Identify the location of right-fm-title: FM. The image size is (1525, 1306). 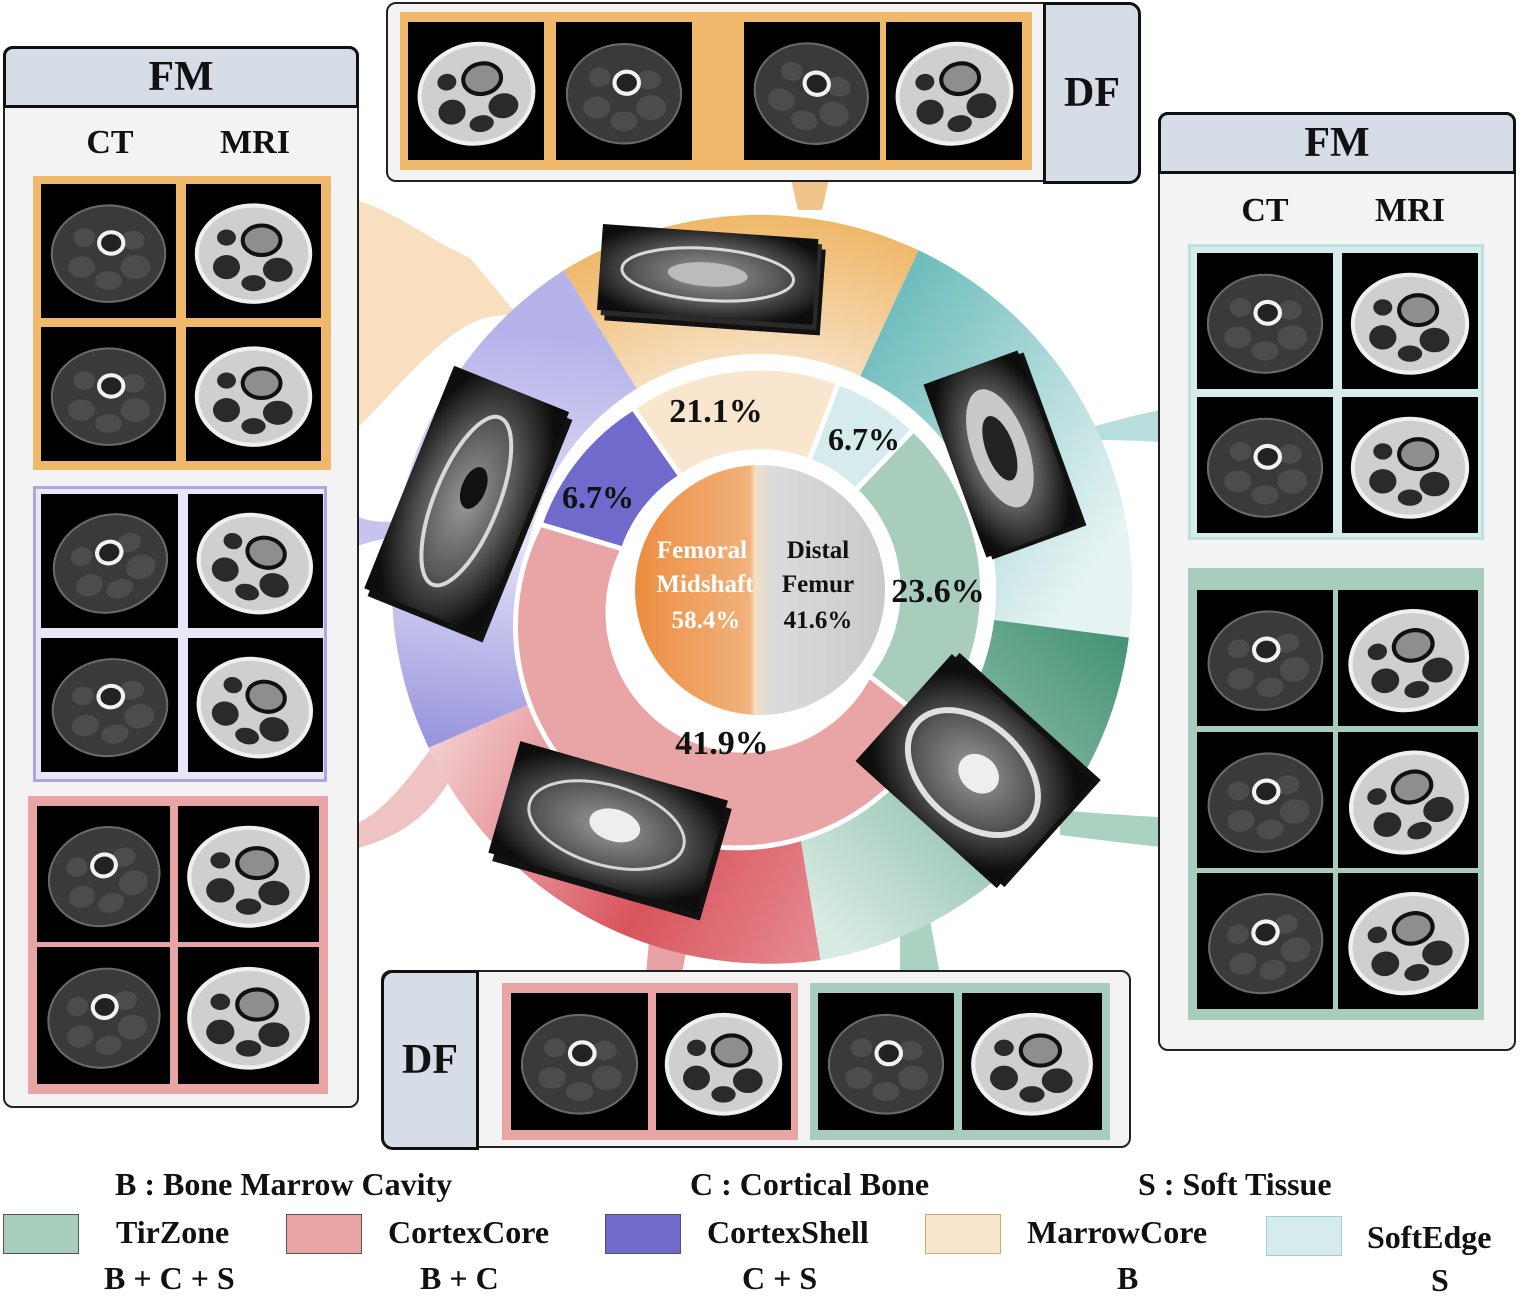
(1337, 143).